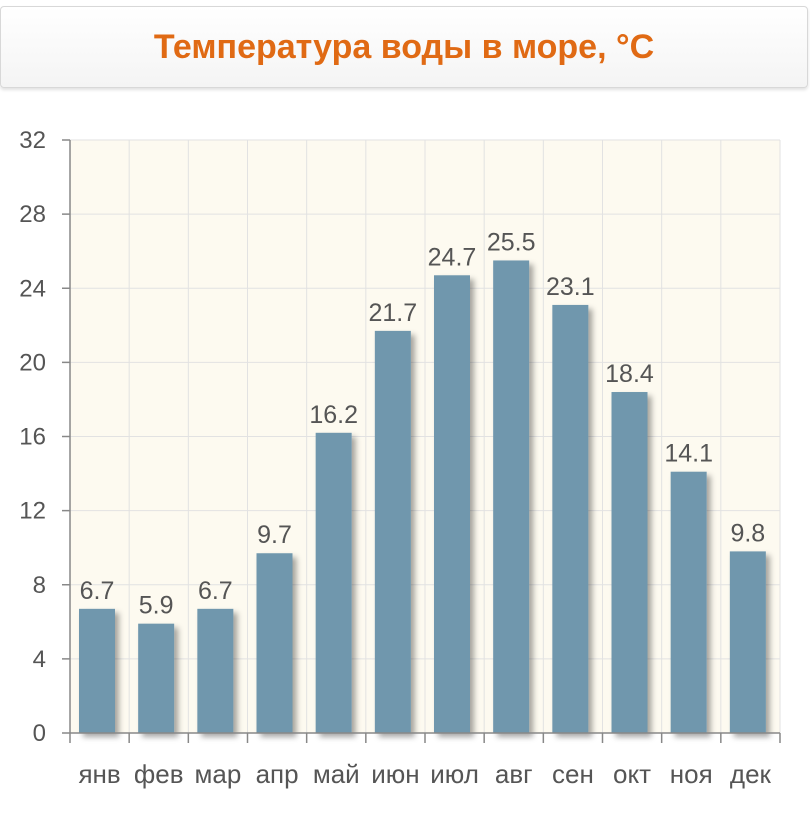 This screenshot has height=840, width=810. Describe the element at coordinates (395, 774) in the screenshot. I see `x-tick-label: июн` at that location.